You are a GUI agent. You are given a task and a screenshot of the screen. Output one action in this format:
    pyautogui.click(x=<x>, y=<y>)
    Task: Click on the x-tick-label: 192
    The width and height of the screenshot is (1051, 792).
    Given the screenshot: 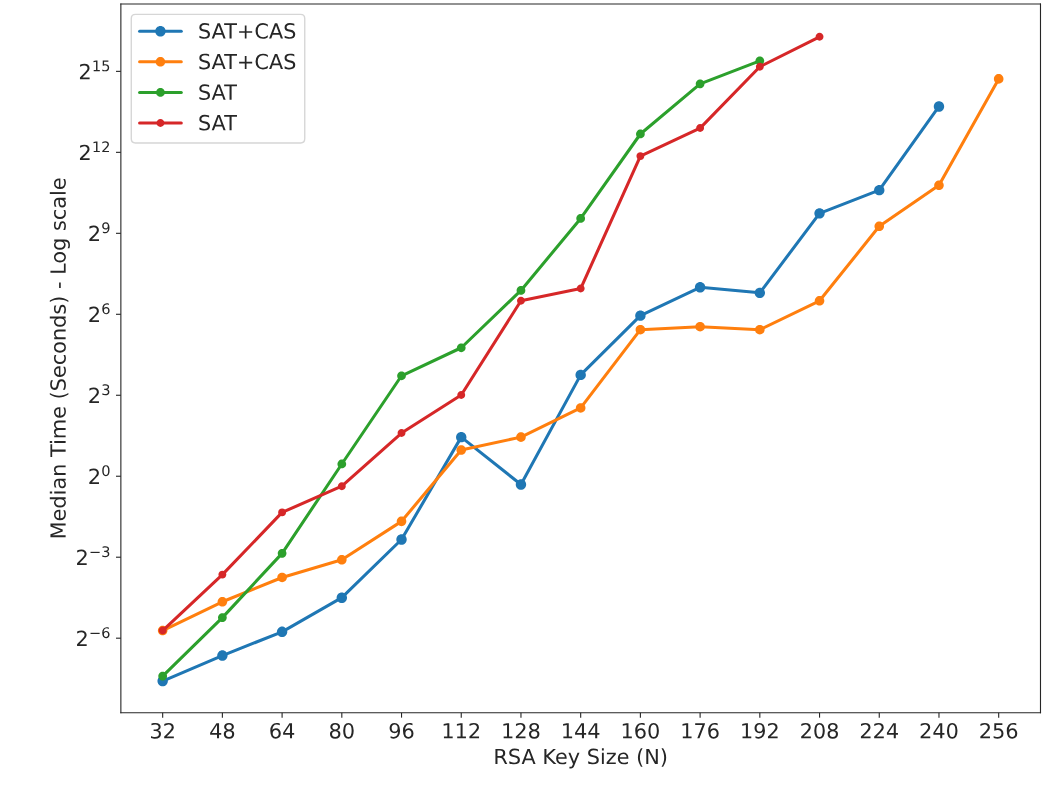 What is the action you would take?
    pyautogui.click(x=760, y=730)
    